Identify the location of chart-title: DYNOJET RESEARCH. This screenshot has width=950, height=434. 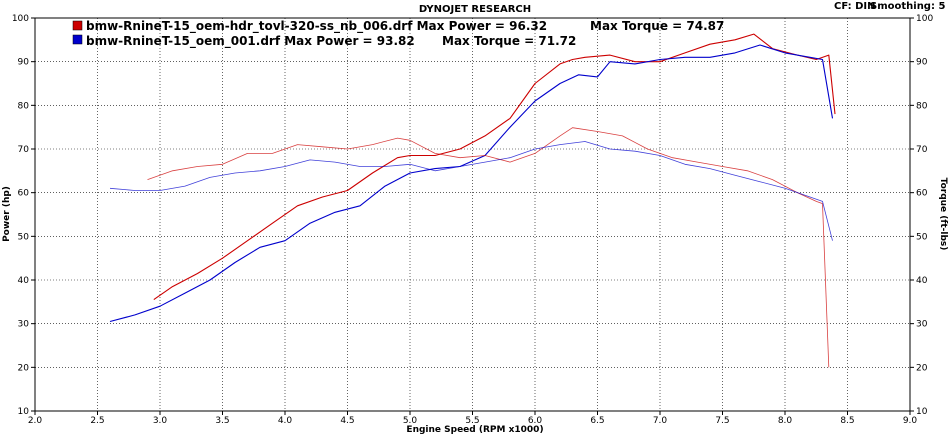
(475, 9).